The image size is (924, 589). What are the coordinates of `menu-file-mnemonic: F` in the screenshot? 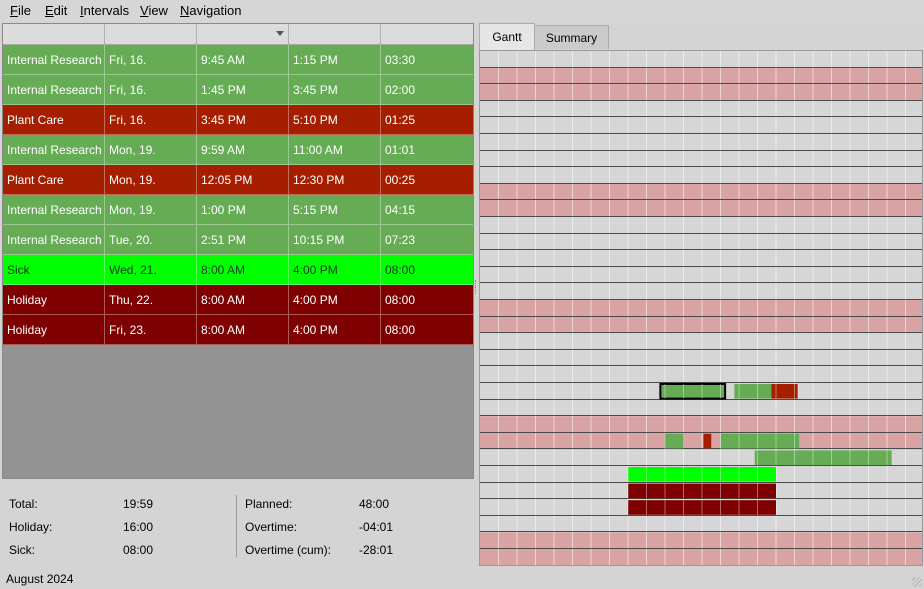 It's located at (14, 10).